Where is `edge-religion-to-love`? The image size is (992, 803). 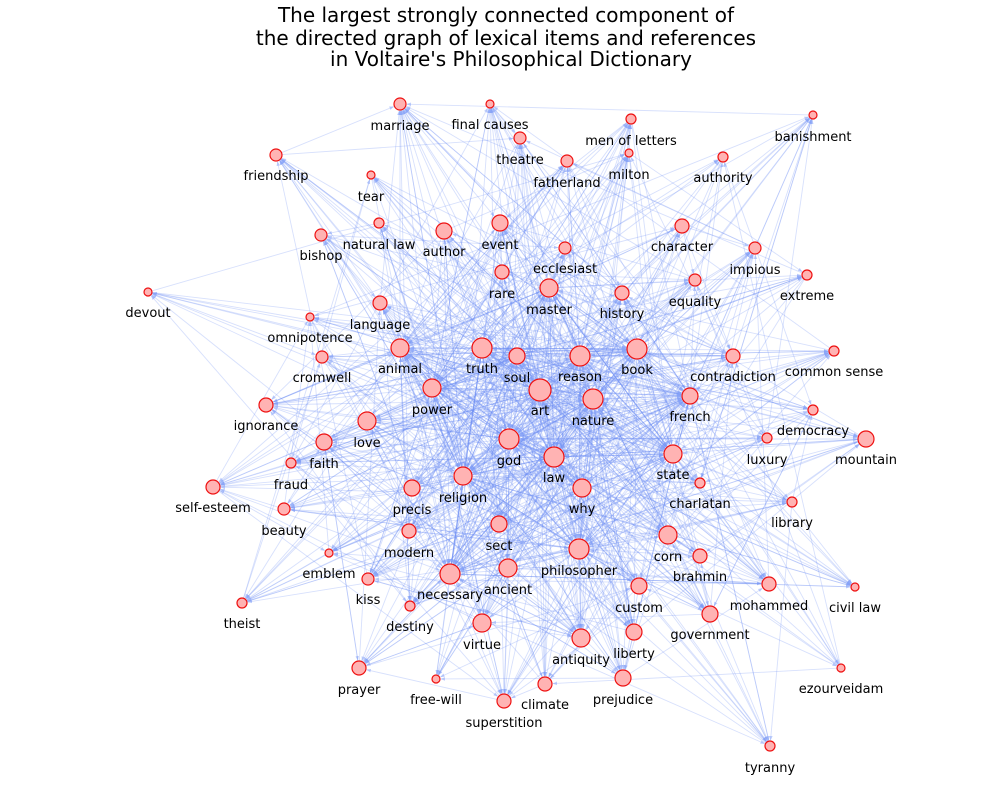 edge-religion-to-love is located at coordinates (415, 448).